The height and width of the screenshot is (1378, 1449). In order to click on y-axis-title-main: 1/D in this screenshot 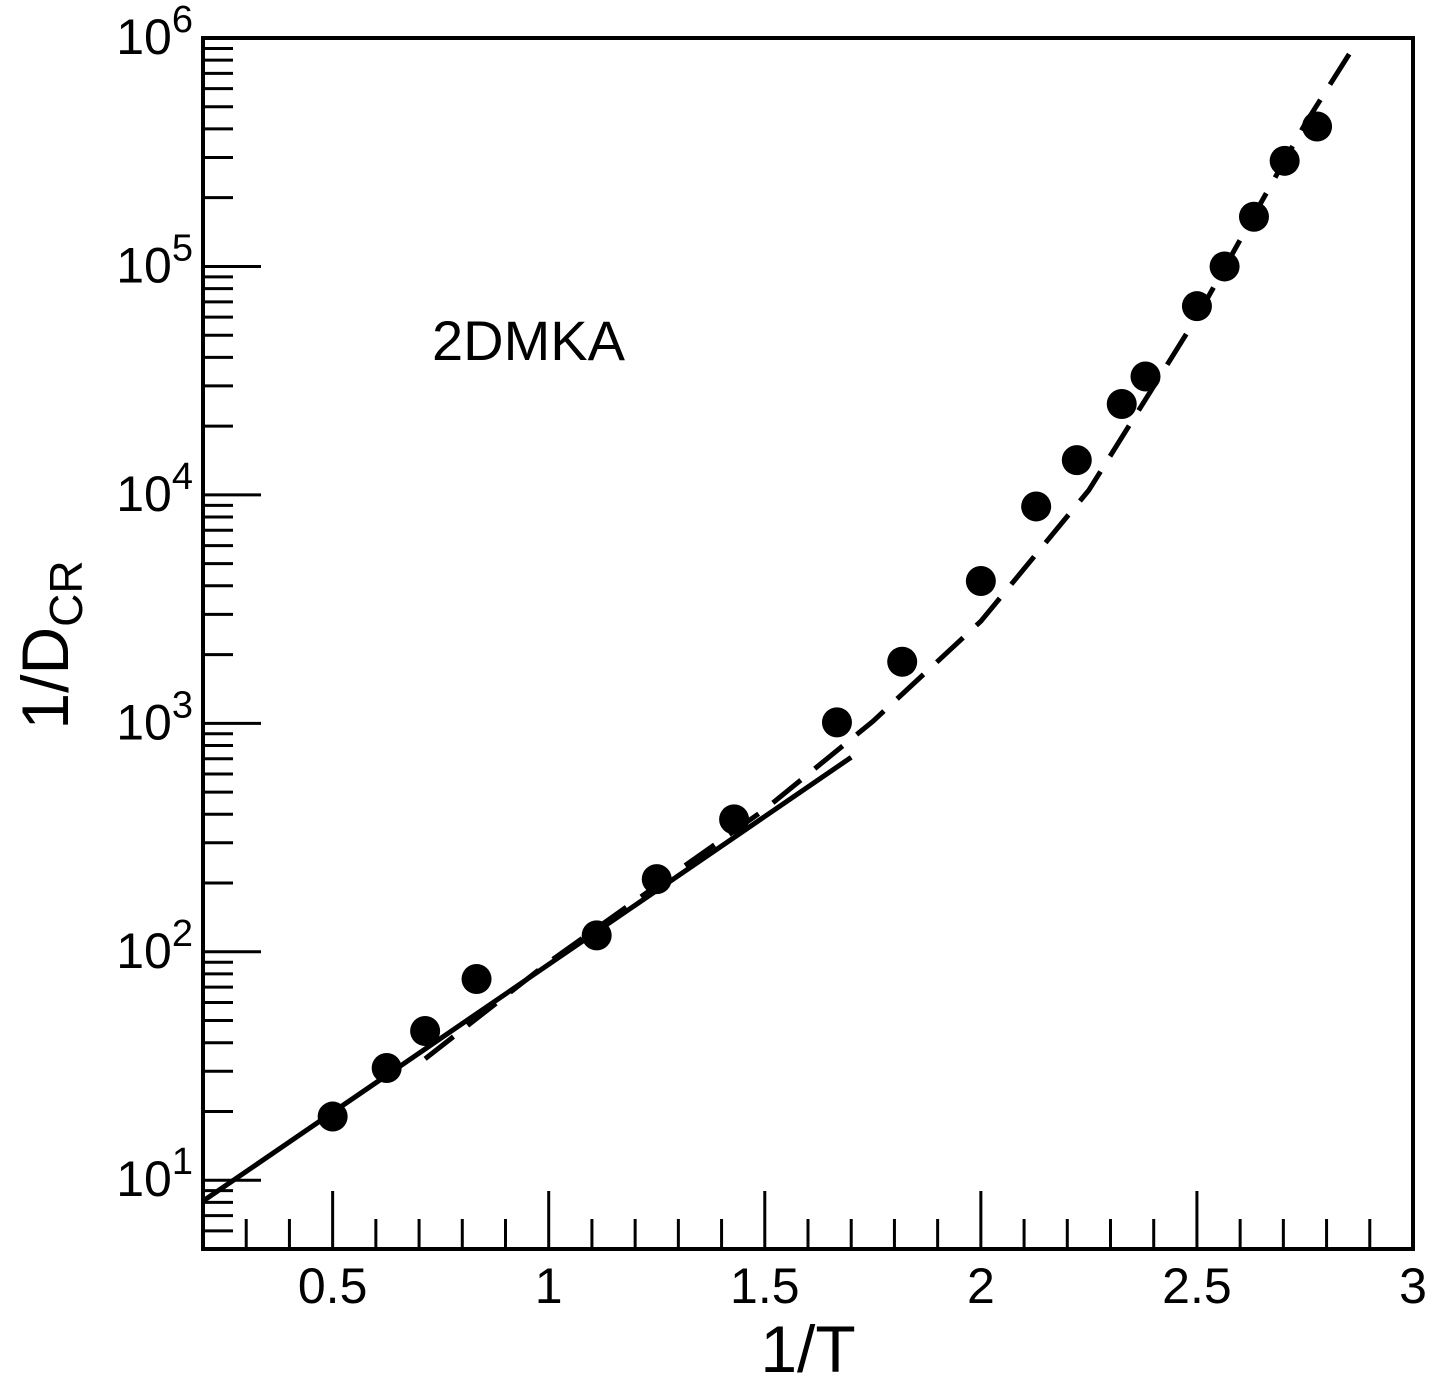, I will do `click(45, 678)`.